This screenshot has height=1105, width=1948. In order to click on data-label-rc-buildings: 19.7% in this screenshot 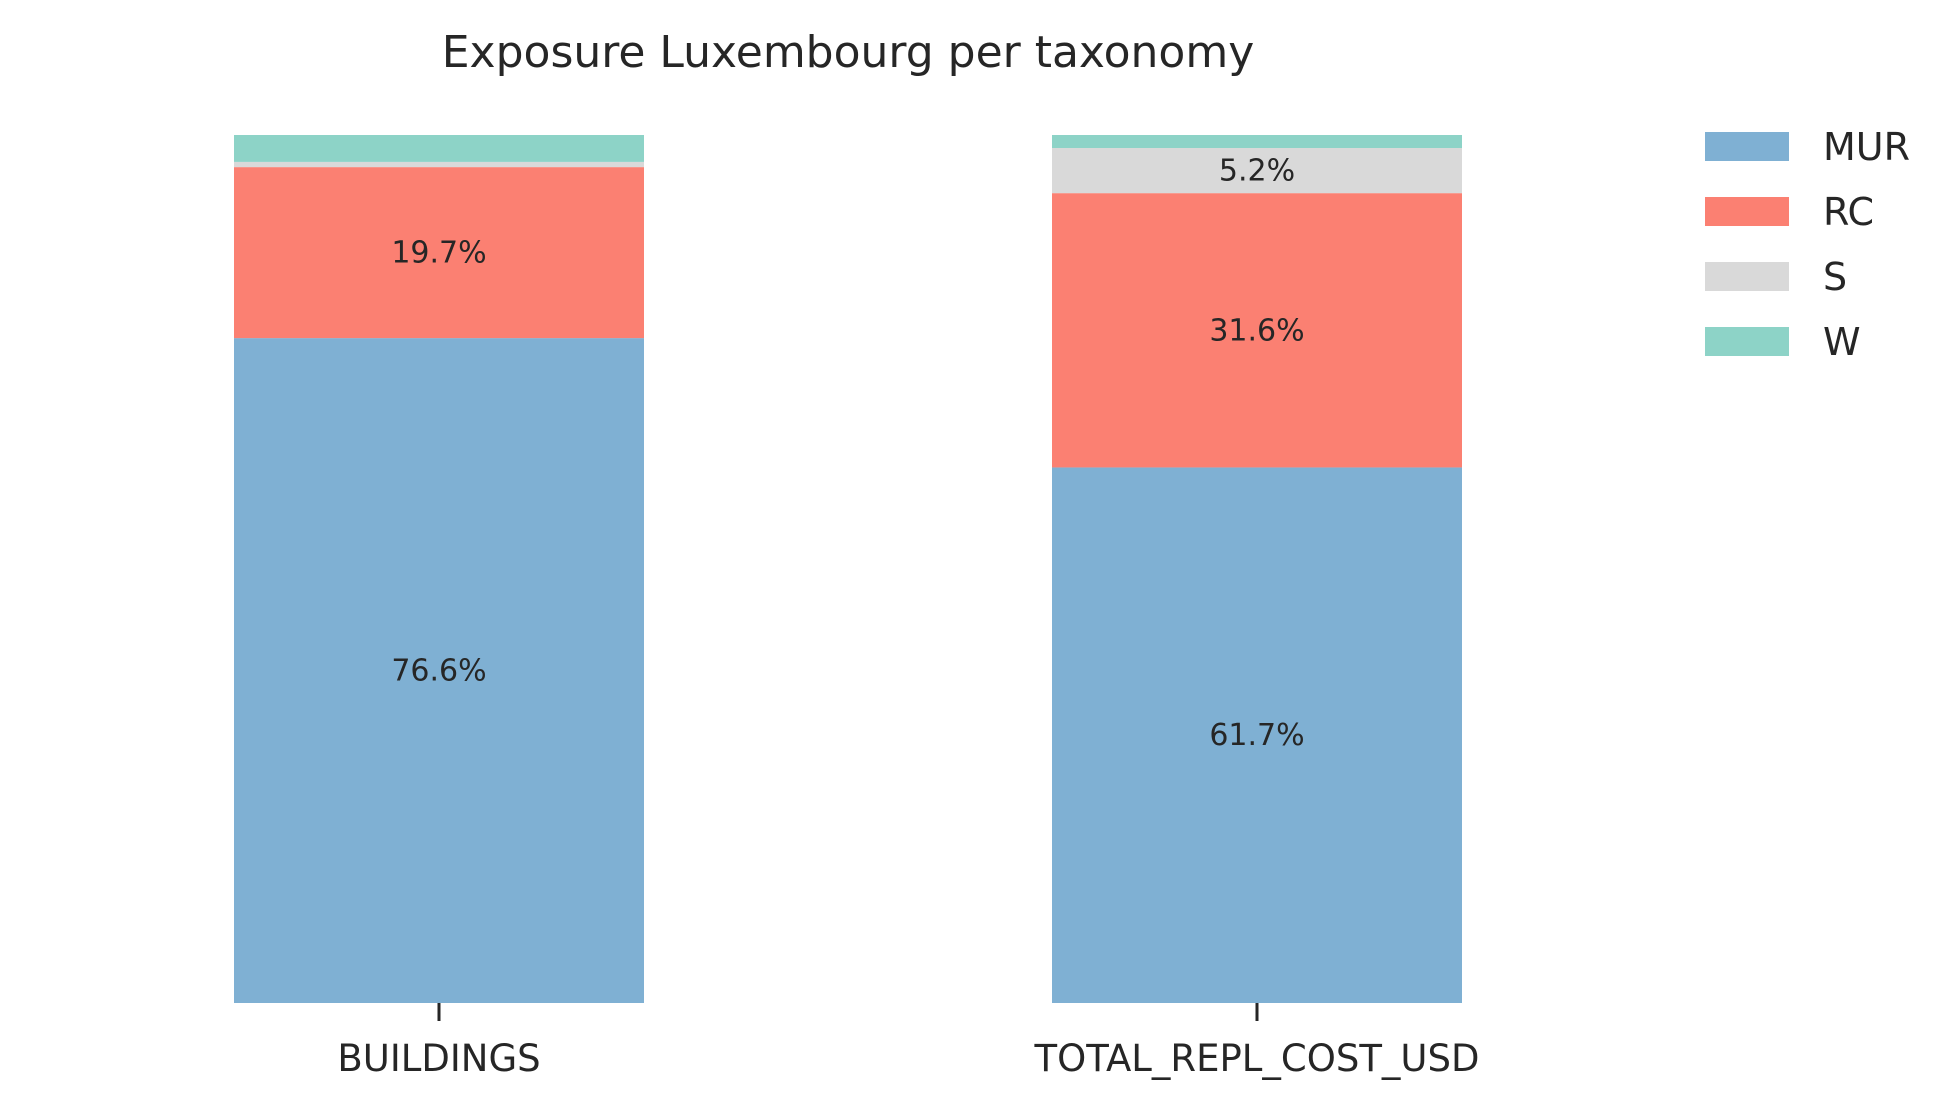, I will do `click(438, 253)`.